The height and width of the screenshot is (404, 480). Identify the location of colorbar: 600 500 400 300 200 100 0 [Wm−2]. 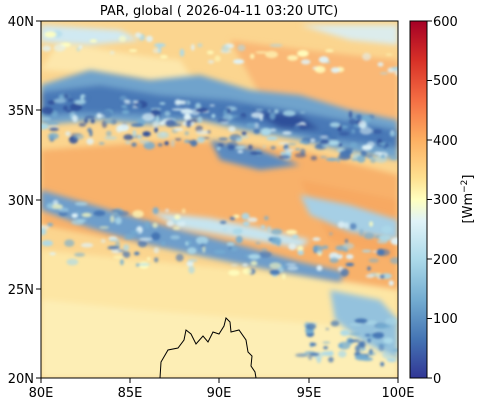
(442, 201).